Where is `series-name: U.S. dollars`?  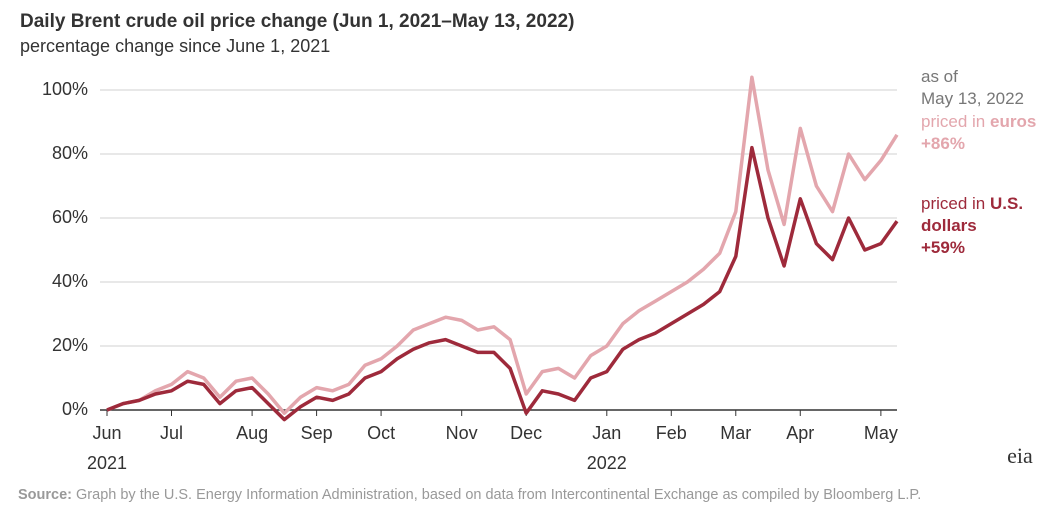
series-name: U.S. dollars is located at coordinates (972, 214).